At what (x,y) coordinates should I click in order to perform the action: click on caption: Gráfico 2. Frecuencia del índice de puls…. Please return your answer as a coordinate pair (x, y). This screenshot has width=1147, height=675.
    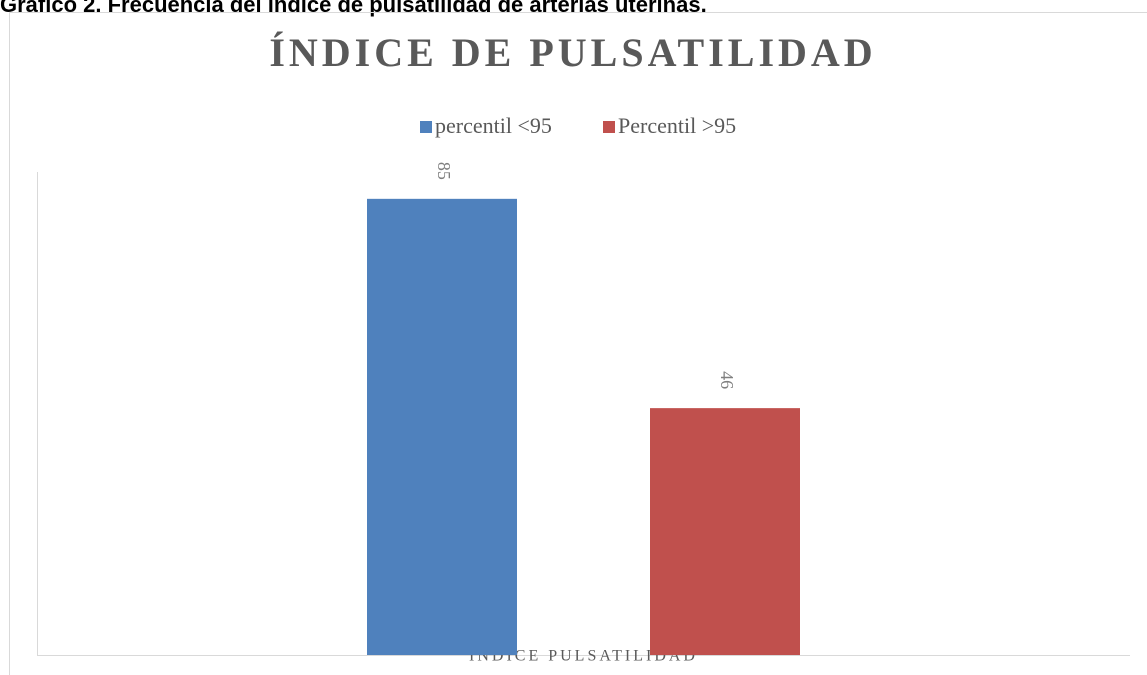
    Looking at the image, I should click on (353, 8).